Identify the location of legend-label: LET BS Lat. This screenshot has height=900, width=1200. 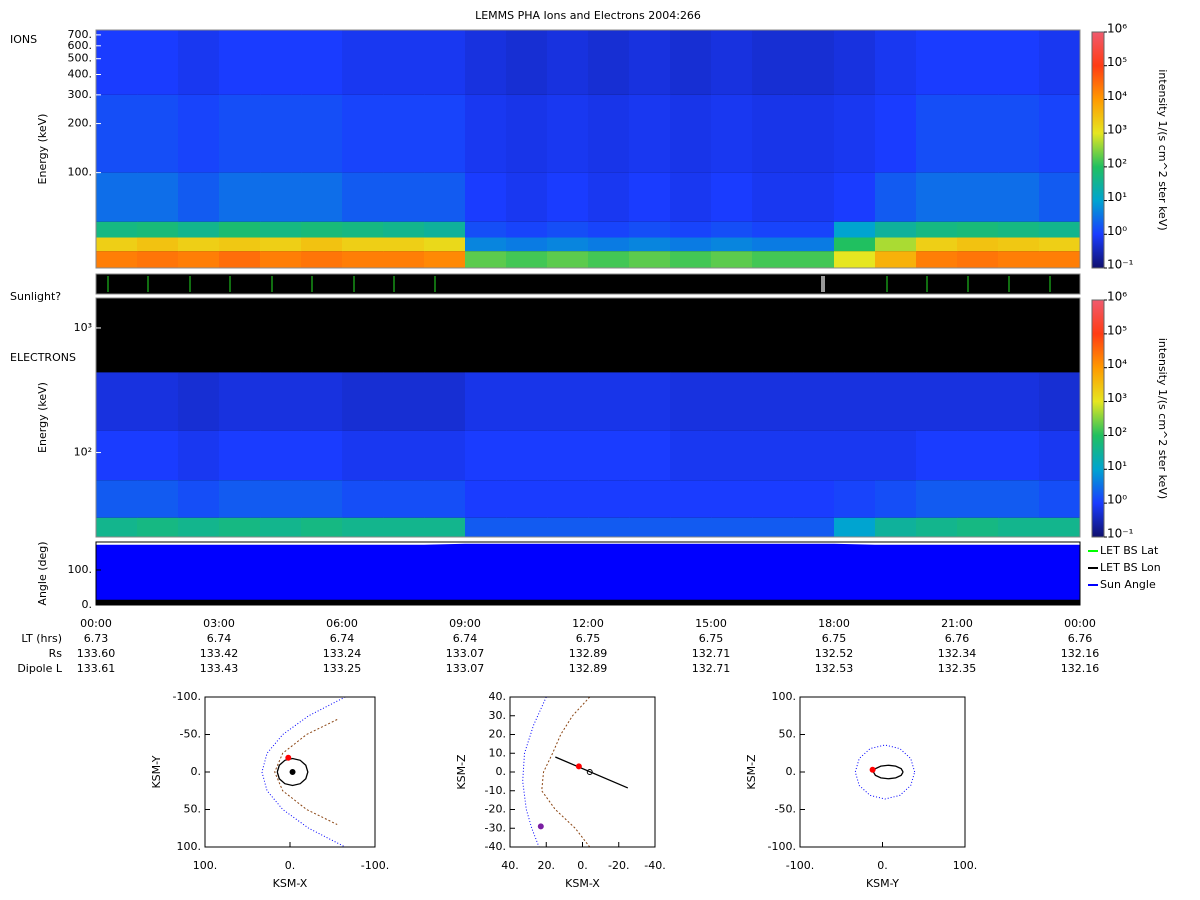
(1129, 550).